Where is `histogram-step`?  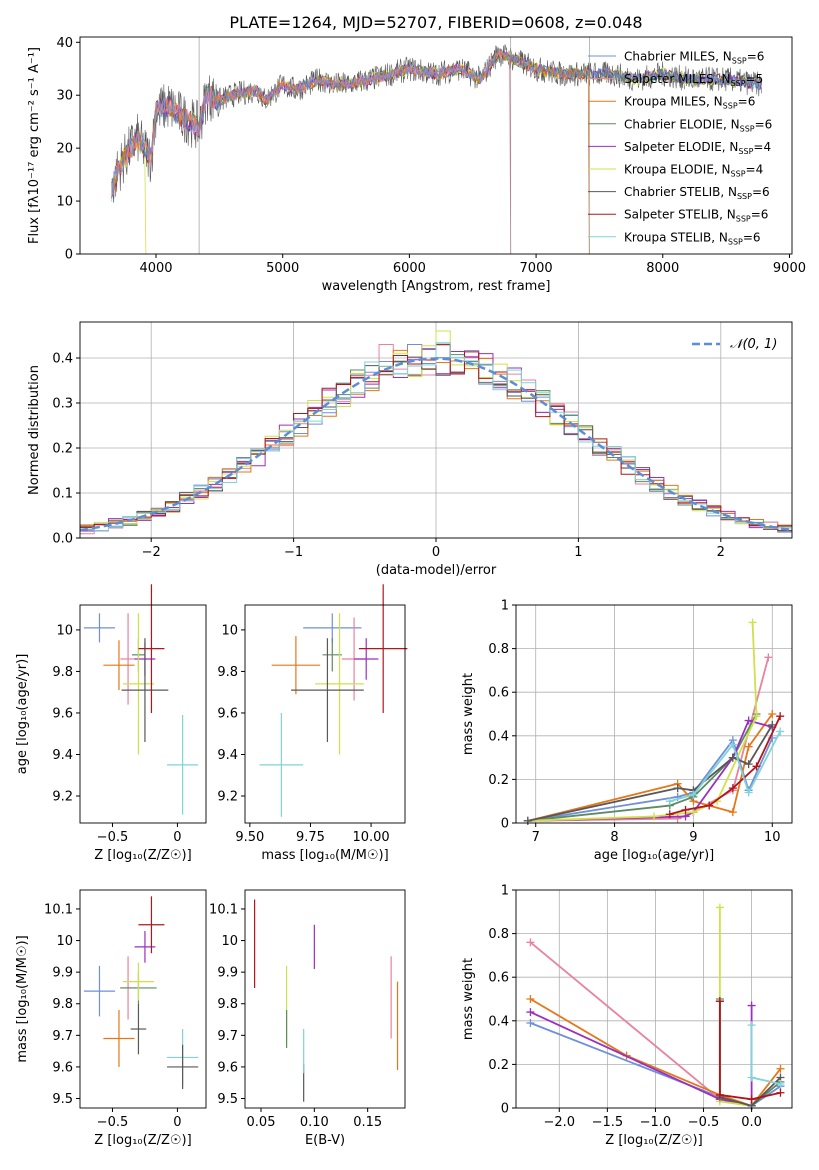
histogram-step is located at coordinates (436, 429).